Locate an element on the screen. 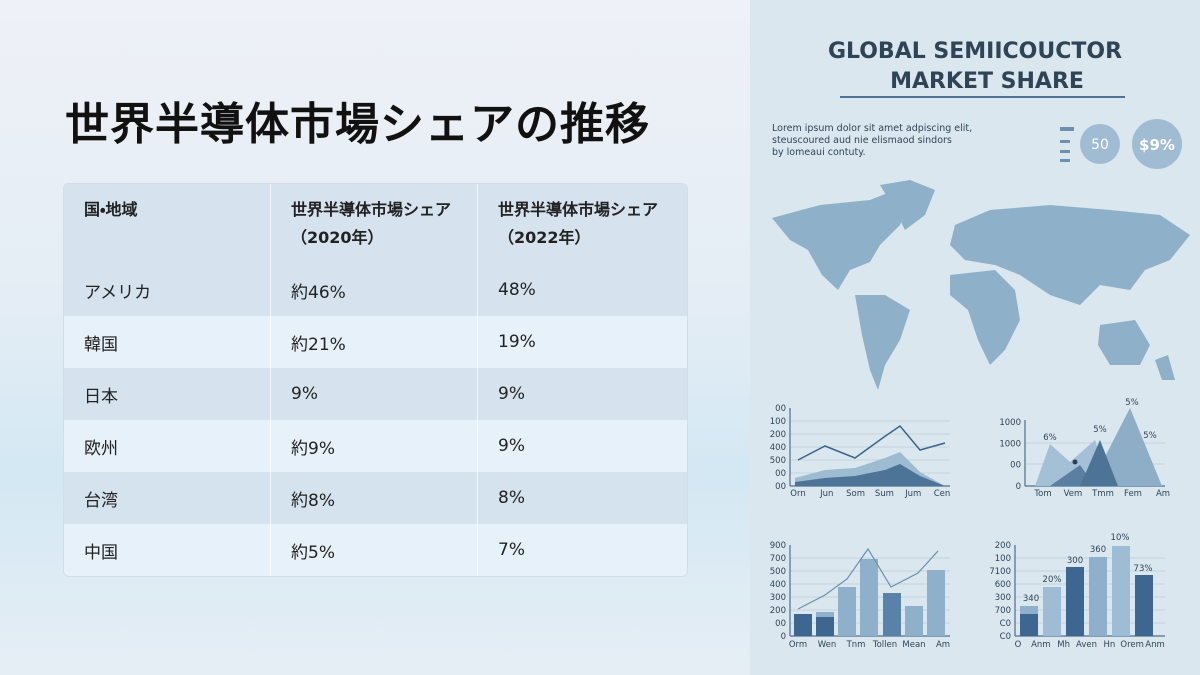 This screenshot has height=675, width=1200. table-row: 日本 9% 9% is located at coordinates (375, 394).